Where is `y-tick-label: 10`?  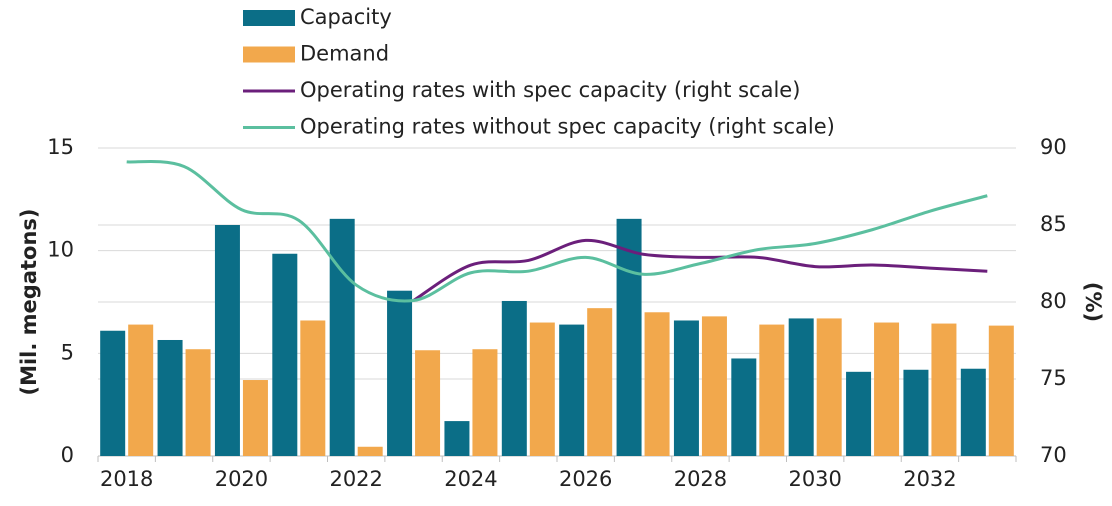
y-tick-label: 10 is located at coordinates (60, 250).